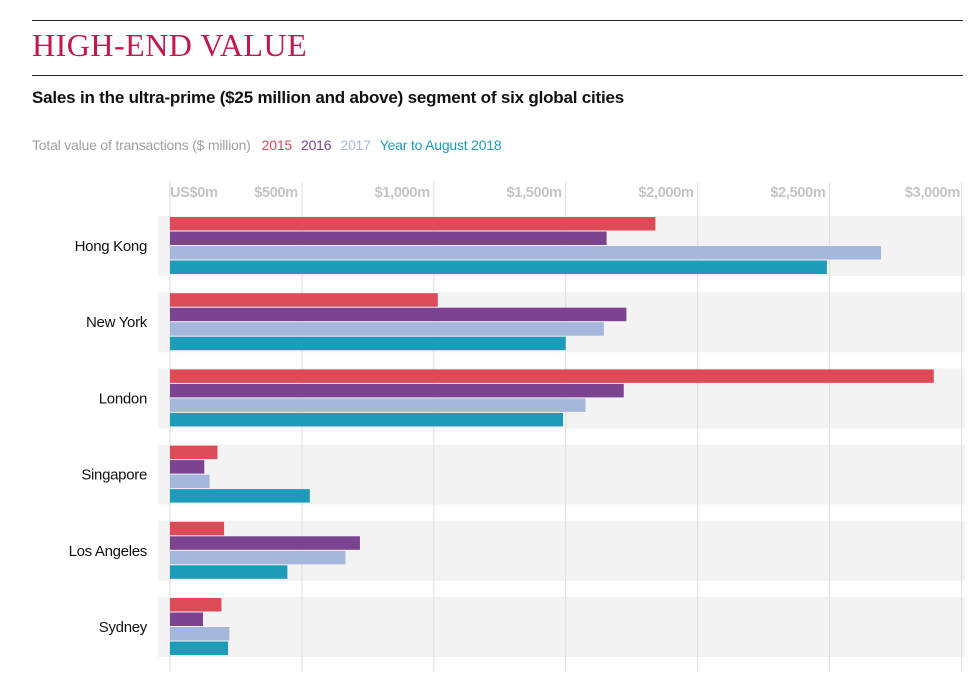 The height and width of the screenshot is (682, 980). Describe the element at coordinates (932, 193) in the screenshot. I see `x-tick-label: $3,000m` at that location.